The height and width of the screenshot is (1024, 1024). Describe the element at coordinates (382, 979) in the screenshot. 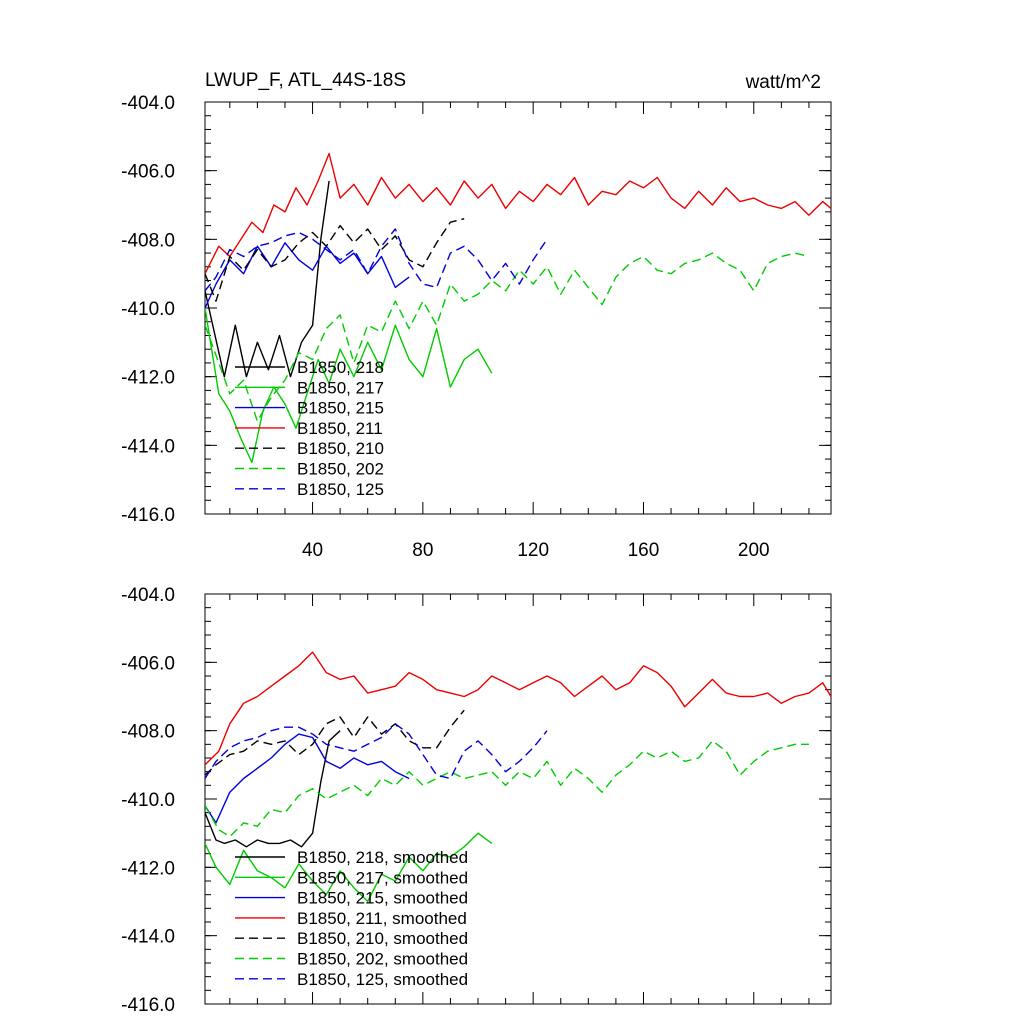

I see `legend-label: B1850, 125, smoothed` at that location.